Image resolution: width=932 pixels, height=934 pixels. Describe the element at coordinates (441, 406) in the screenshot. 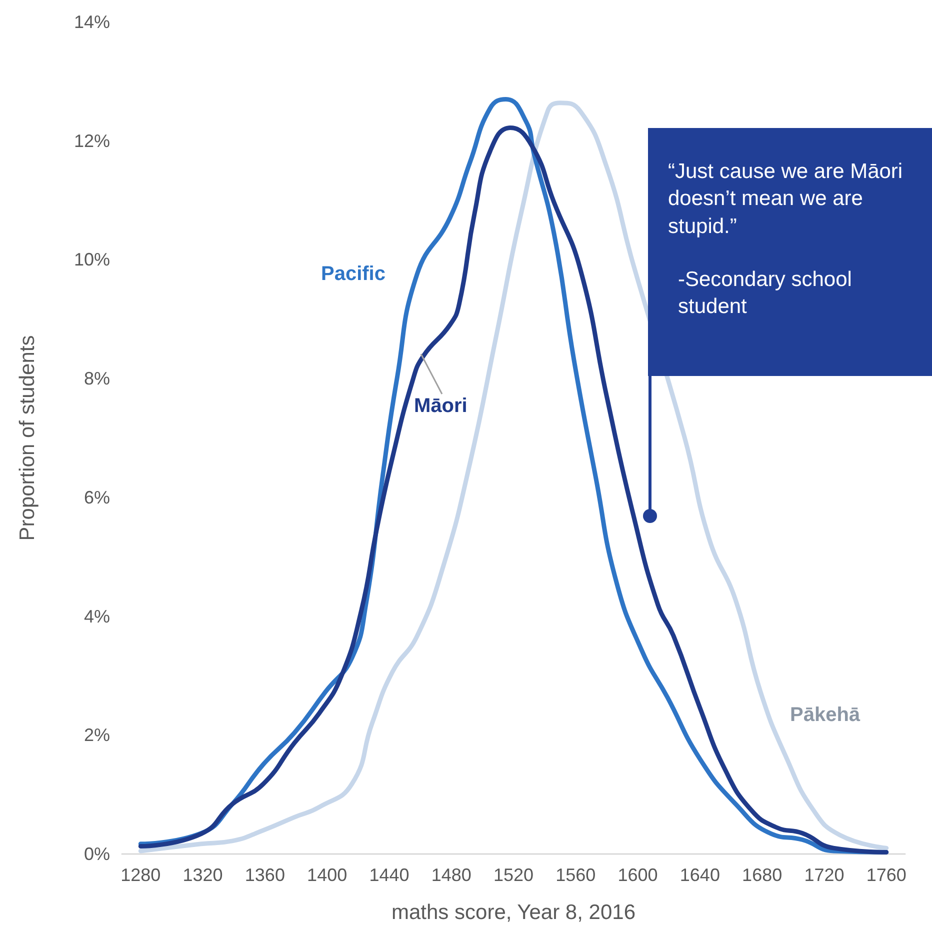

I see `series-label: Māori` at that location.